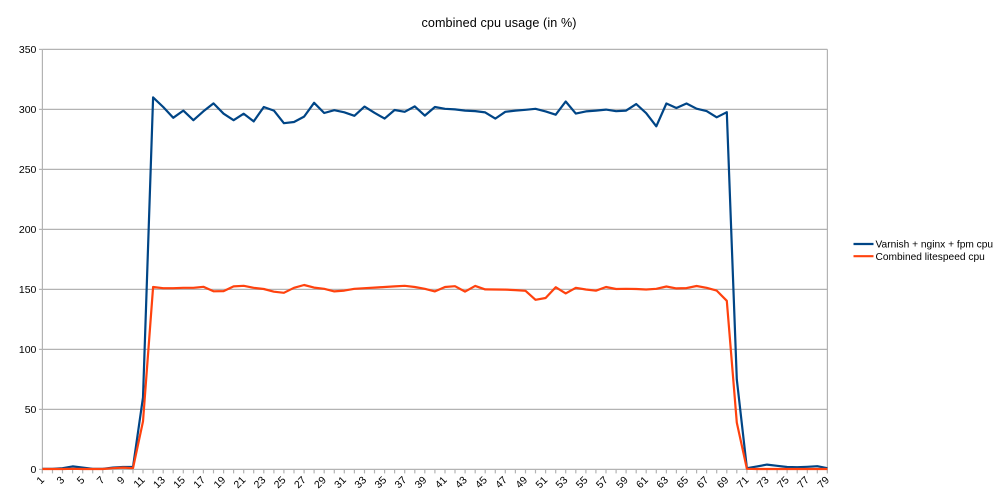 The height and width of the screenshot is (500, 1000). I want to click on svg-text: 100, so click(28, 350).